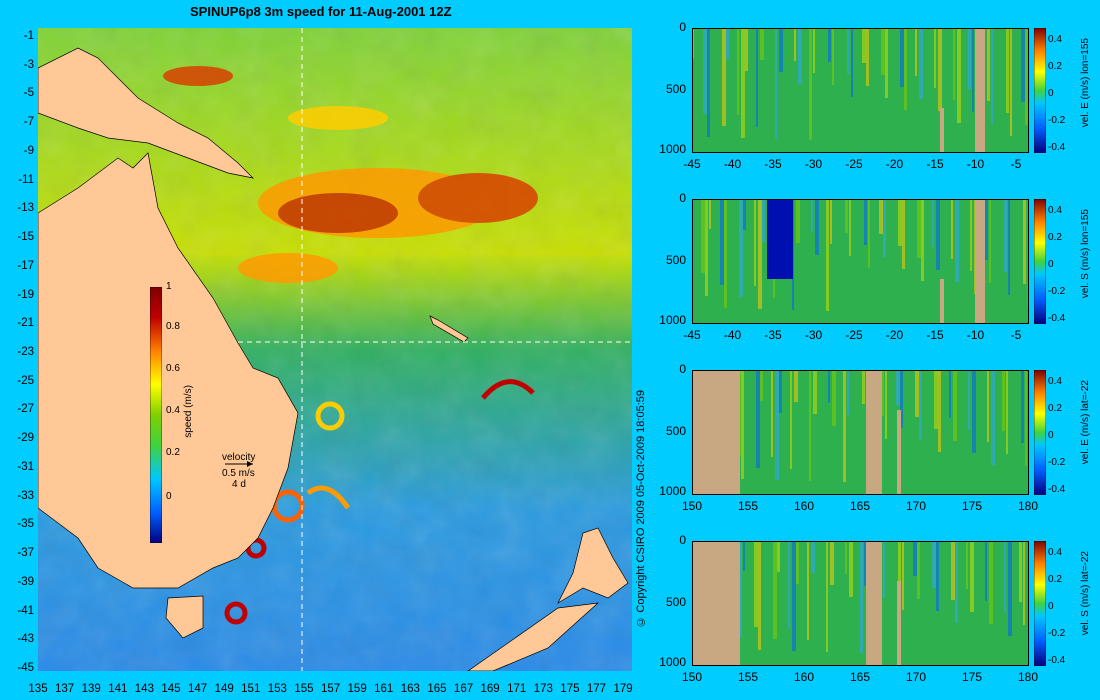 This screenshot has height=700, width=1100. What do you see at coordinates (25, 409) in the screenshot?
I see `map-lat-label: -27` at bounding box center [25, 409].